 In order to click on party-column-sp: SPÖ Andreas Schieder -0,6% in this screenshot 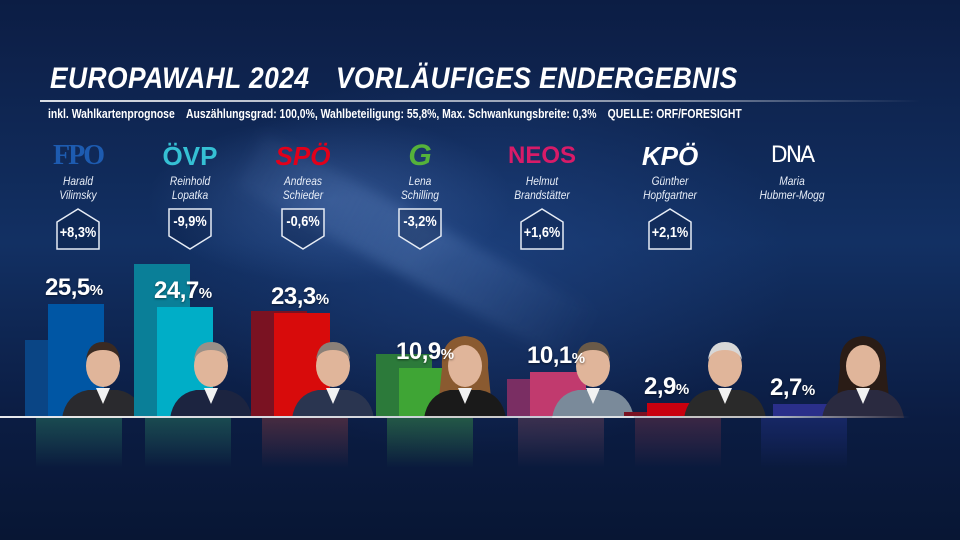, I will do `click(303, 195)`.